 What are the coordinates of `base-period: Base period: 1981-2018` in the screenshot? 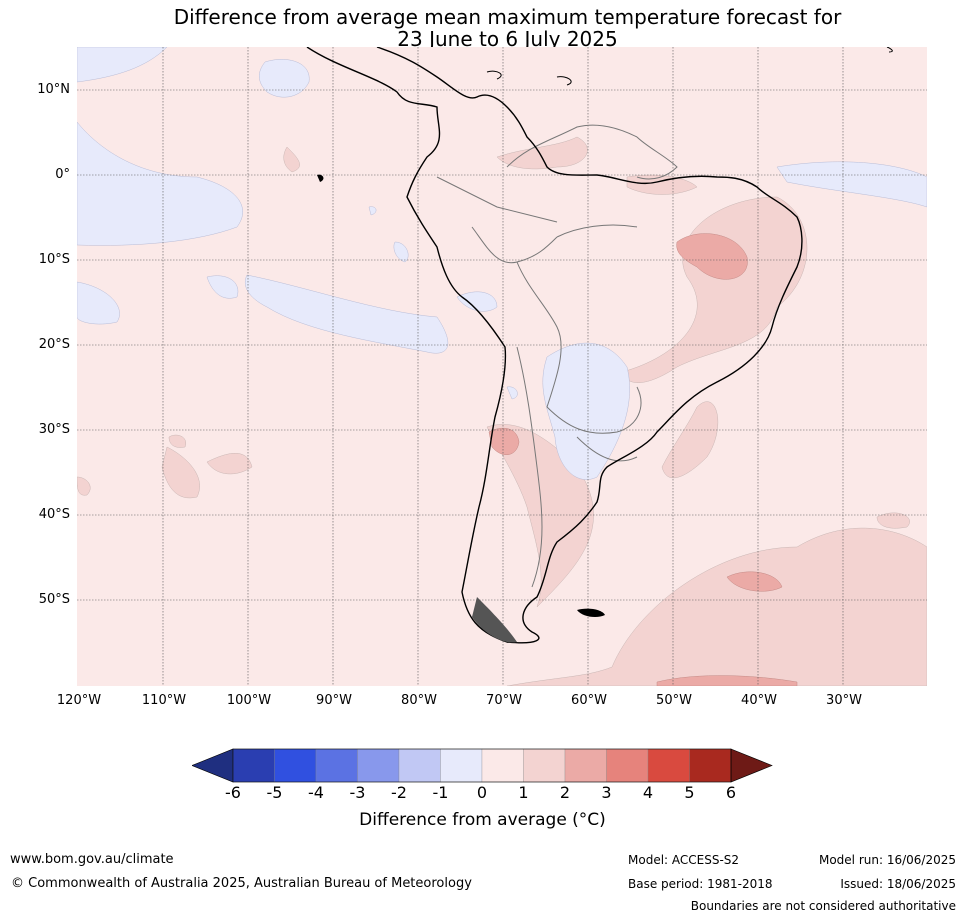 It's located at (700, 884).